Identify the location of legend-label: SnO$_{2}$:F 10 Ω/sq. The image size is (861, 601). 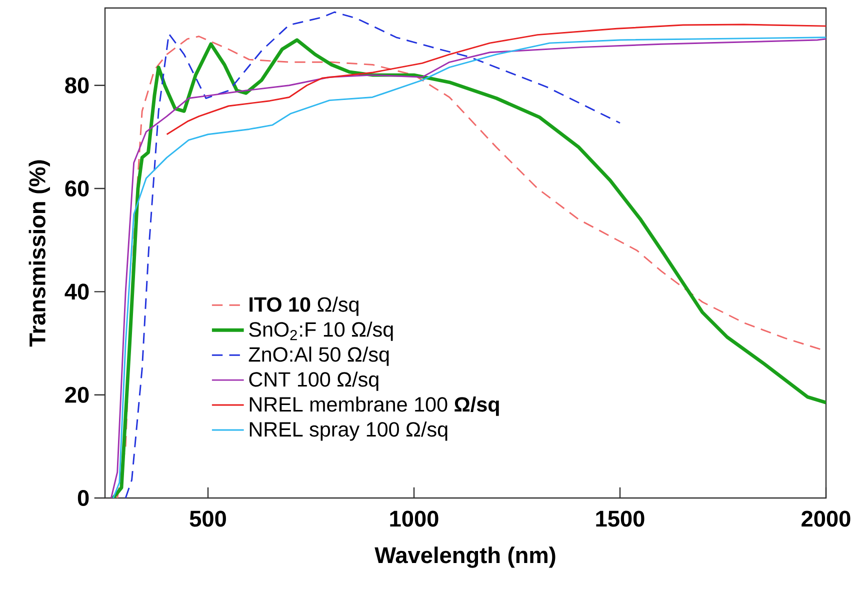
(321, 331).